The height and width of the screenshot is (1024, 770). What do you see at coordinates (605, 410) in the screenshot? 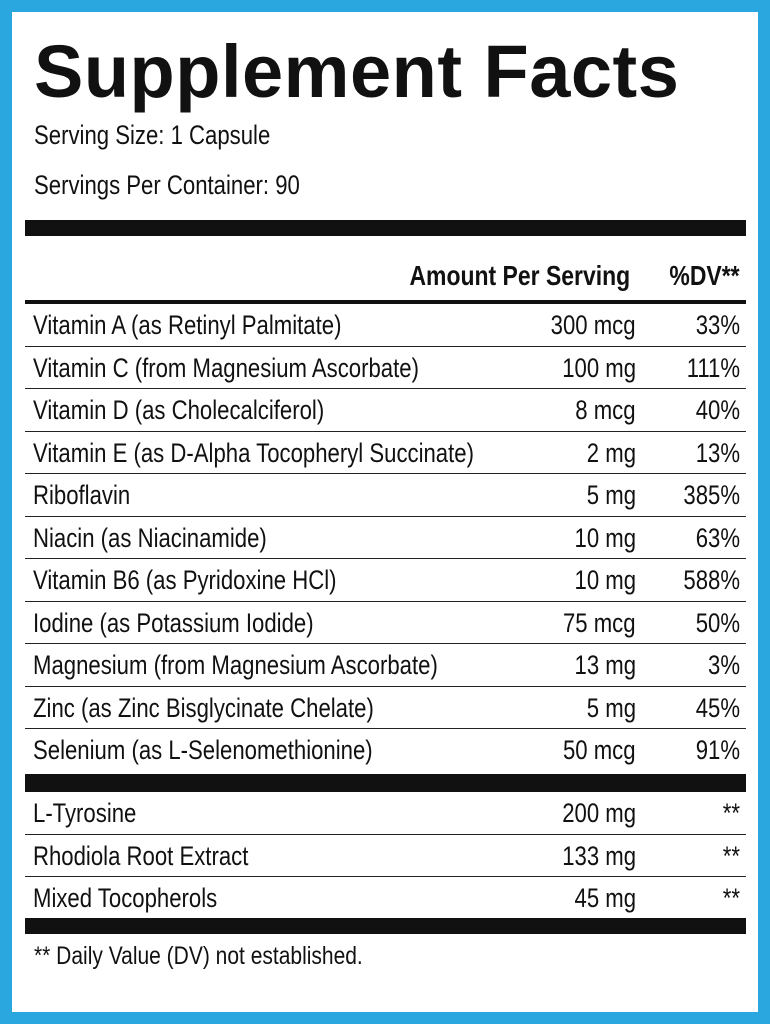
I see `ingredient-amount: 8 mcg` at bounding box center [605, 410].